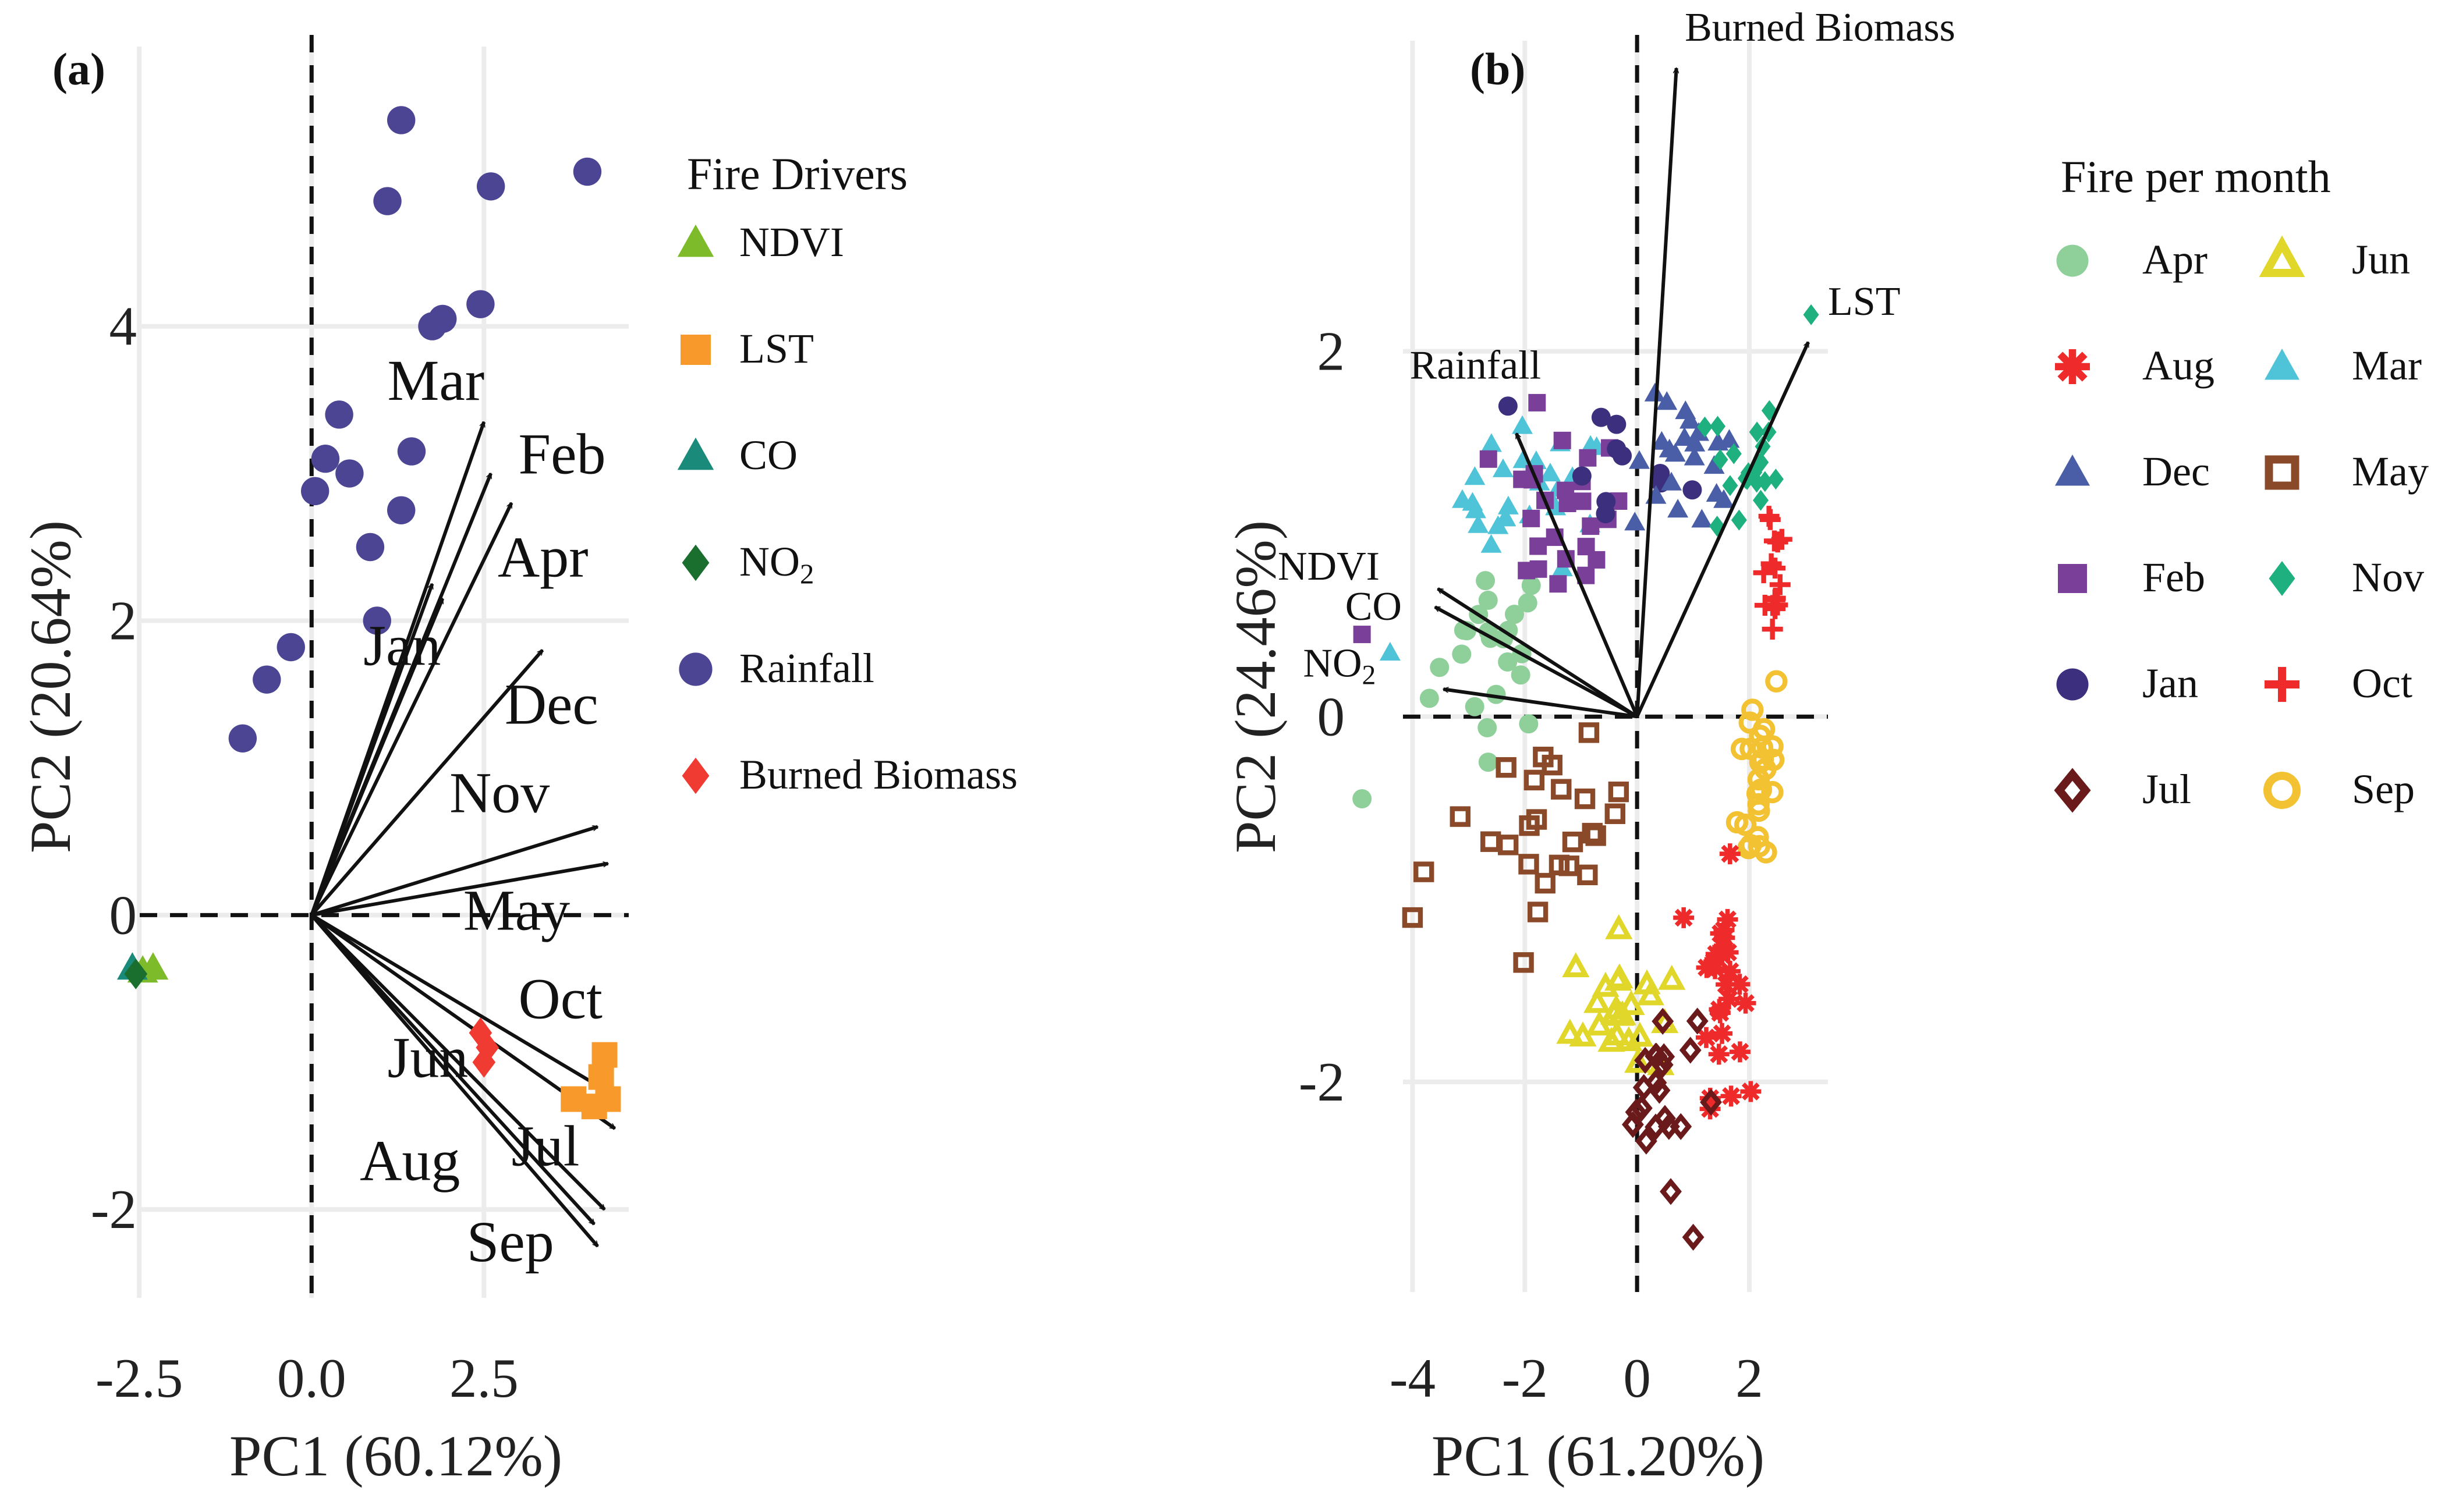 The height and width of the screenshot is (1512, 2452). Describe the element at coordinates (436, 380) in the screenshot. I see `arrow-label-a-mar: Mar` at that location.